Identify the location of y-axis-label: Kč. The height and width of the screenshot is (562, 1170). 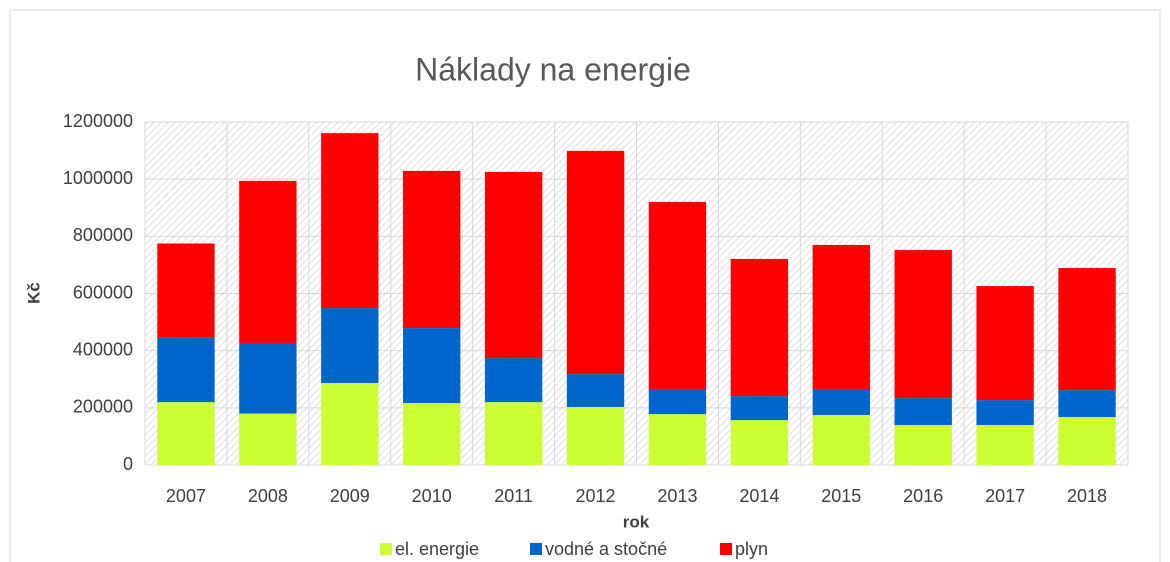
(33, 293).